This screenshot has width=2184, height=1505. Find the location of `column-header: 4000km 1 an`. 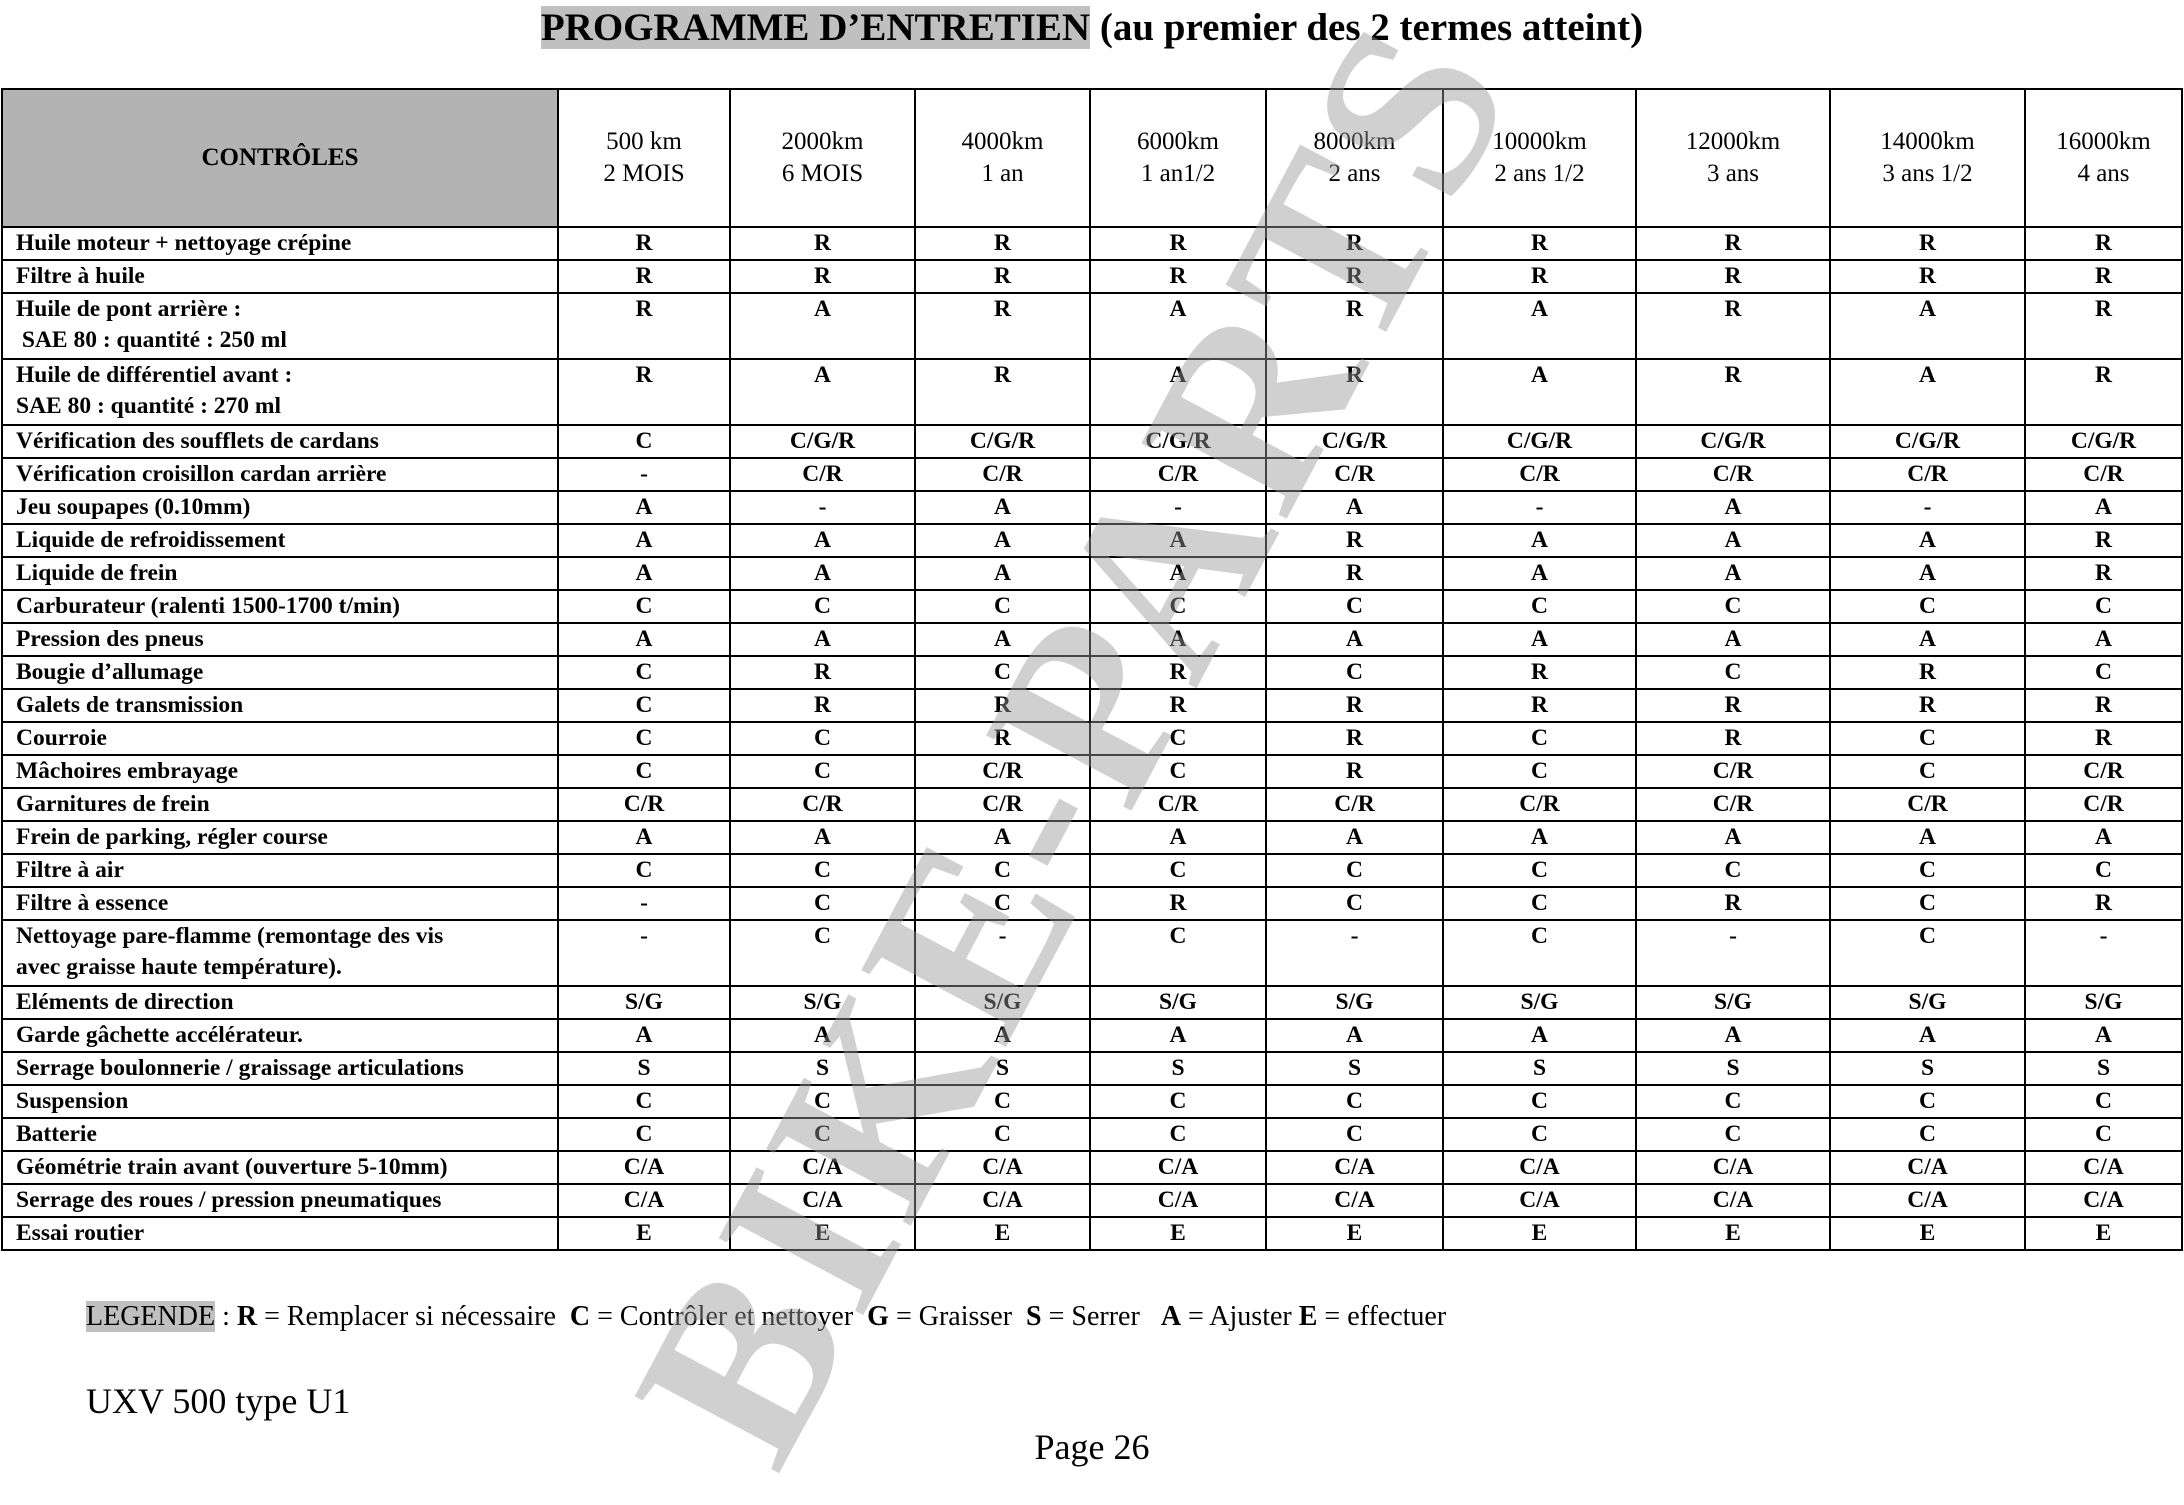

column-header: 4000km 1 an is located at coordinates (1002, 158).